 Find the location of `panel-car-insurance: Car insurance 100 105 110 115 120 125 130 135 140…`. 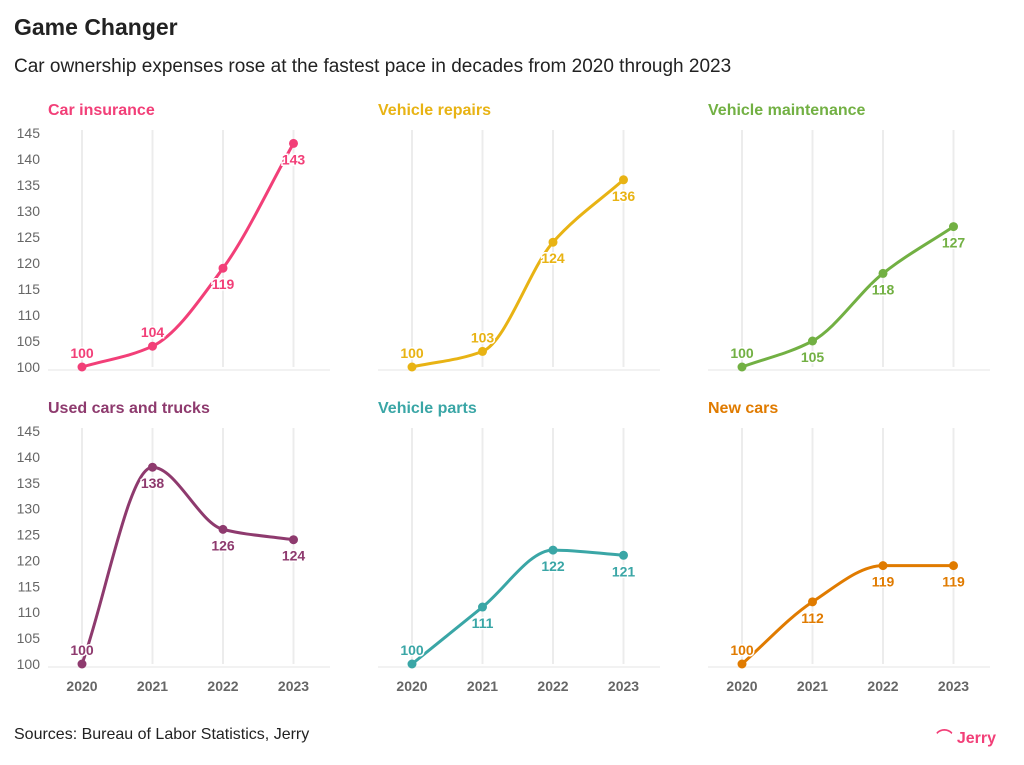

panel-car-insurance: Car insurance 100 105 110 115 120 125 130 135 140… is located at coordinates (173, 238).